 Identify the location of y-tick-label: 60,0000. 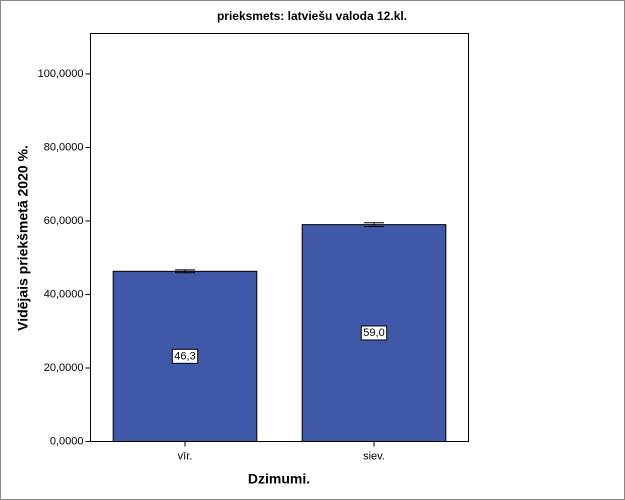
(64, 221).